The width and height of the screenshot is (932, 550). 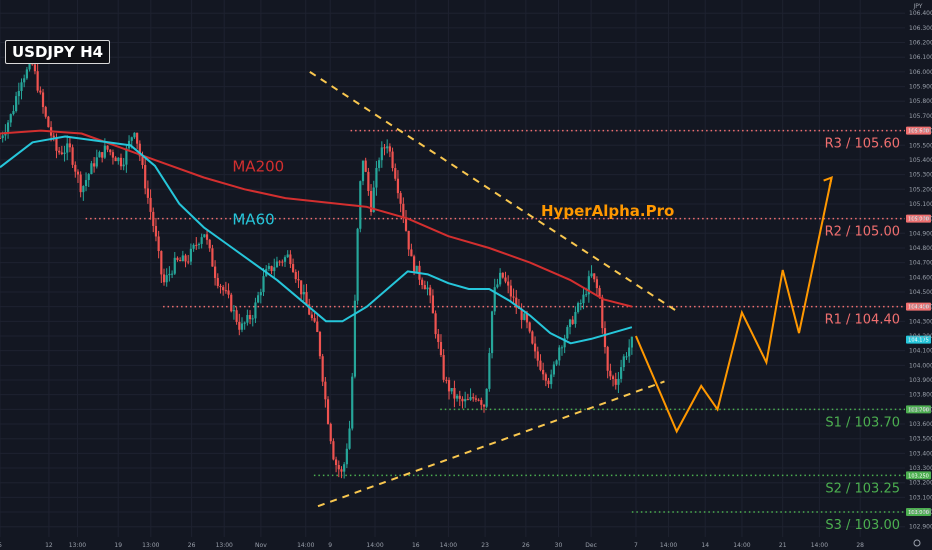 What do you see at coordinates (526, 545) in the screenshot?
I see `x-tick-label: 26` at bounding box center [526, 545].